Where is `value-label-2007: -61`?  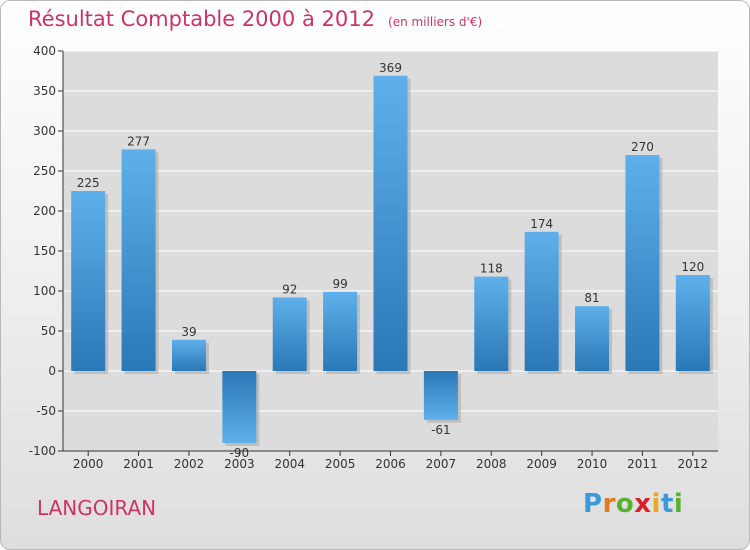 value-label-2007: -61 is located at coordinates (441, 430).